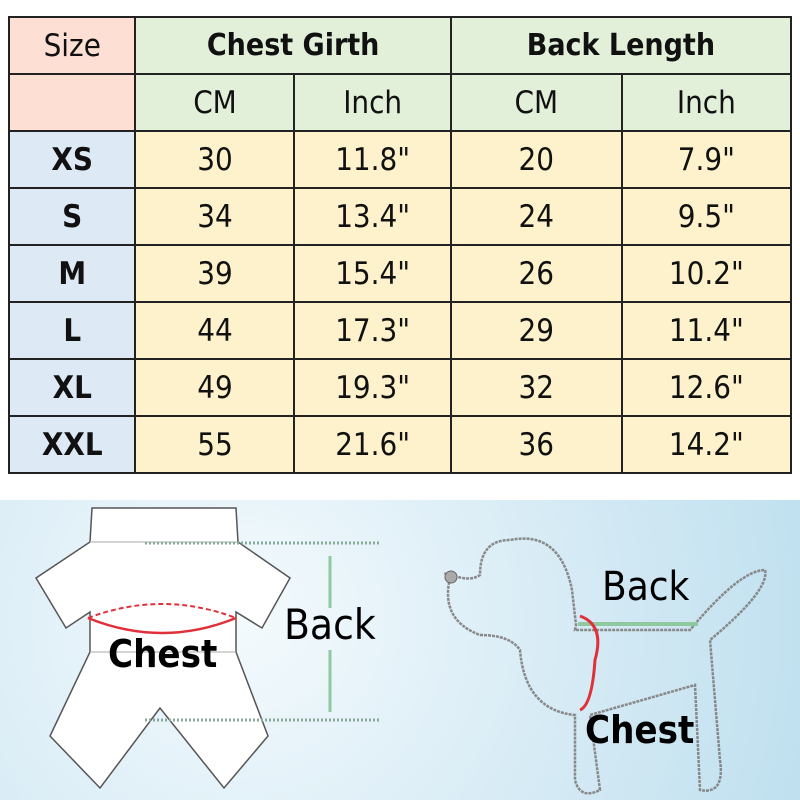 This screenshot has height=804, width=800. I want to click on back-cm-cell: 29, so click(536, 330).